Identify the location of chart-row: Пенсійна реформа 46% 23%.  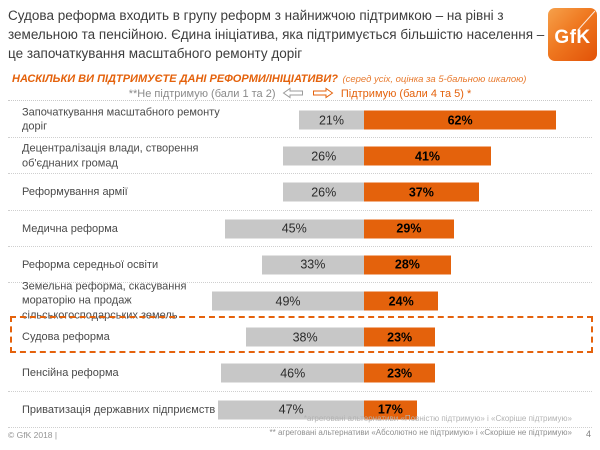
(300, 373).